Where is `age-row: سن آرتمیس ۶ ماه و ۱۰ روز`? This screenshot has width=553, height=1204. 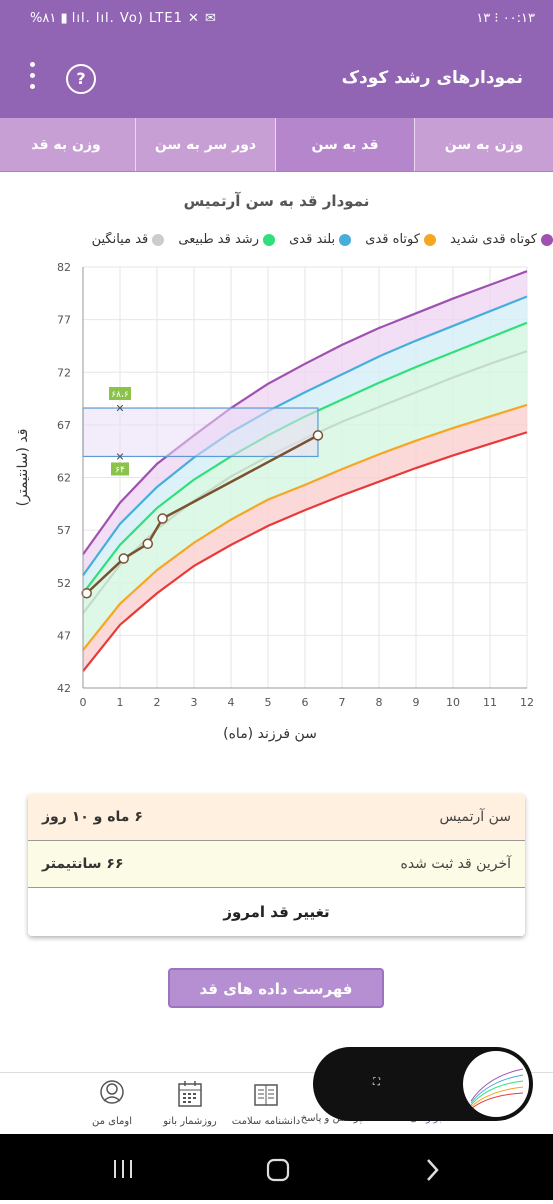
age-row: سن آرتمیس ۶ ماه و ۱۰ روز is located at coordinates (276, 817).